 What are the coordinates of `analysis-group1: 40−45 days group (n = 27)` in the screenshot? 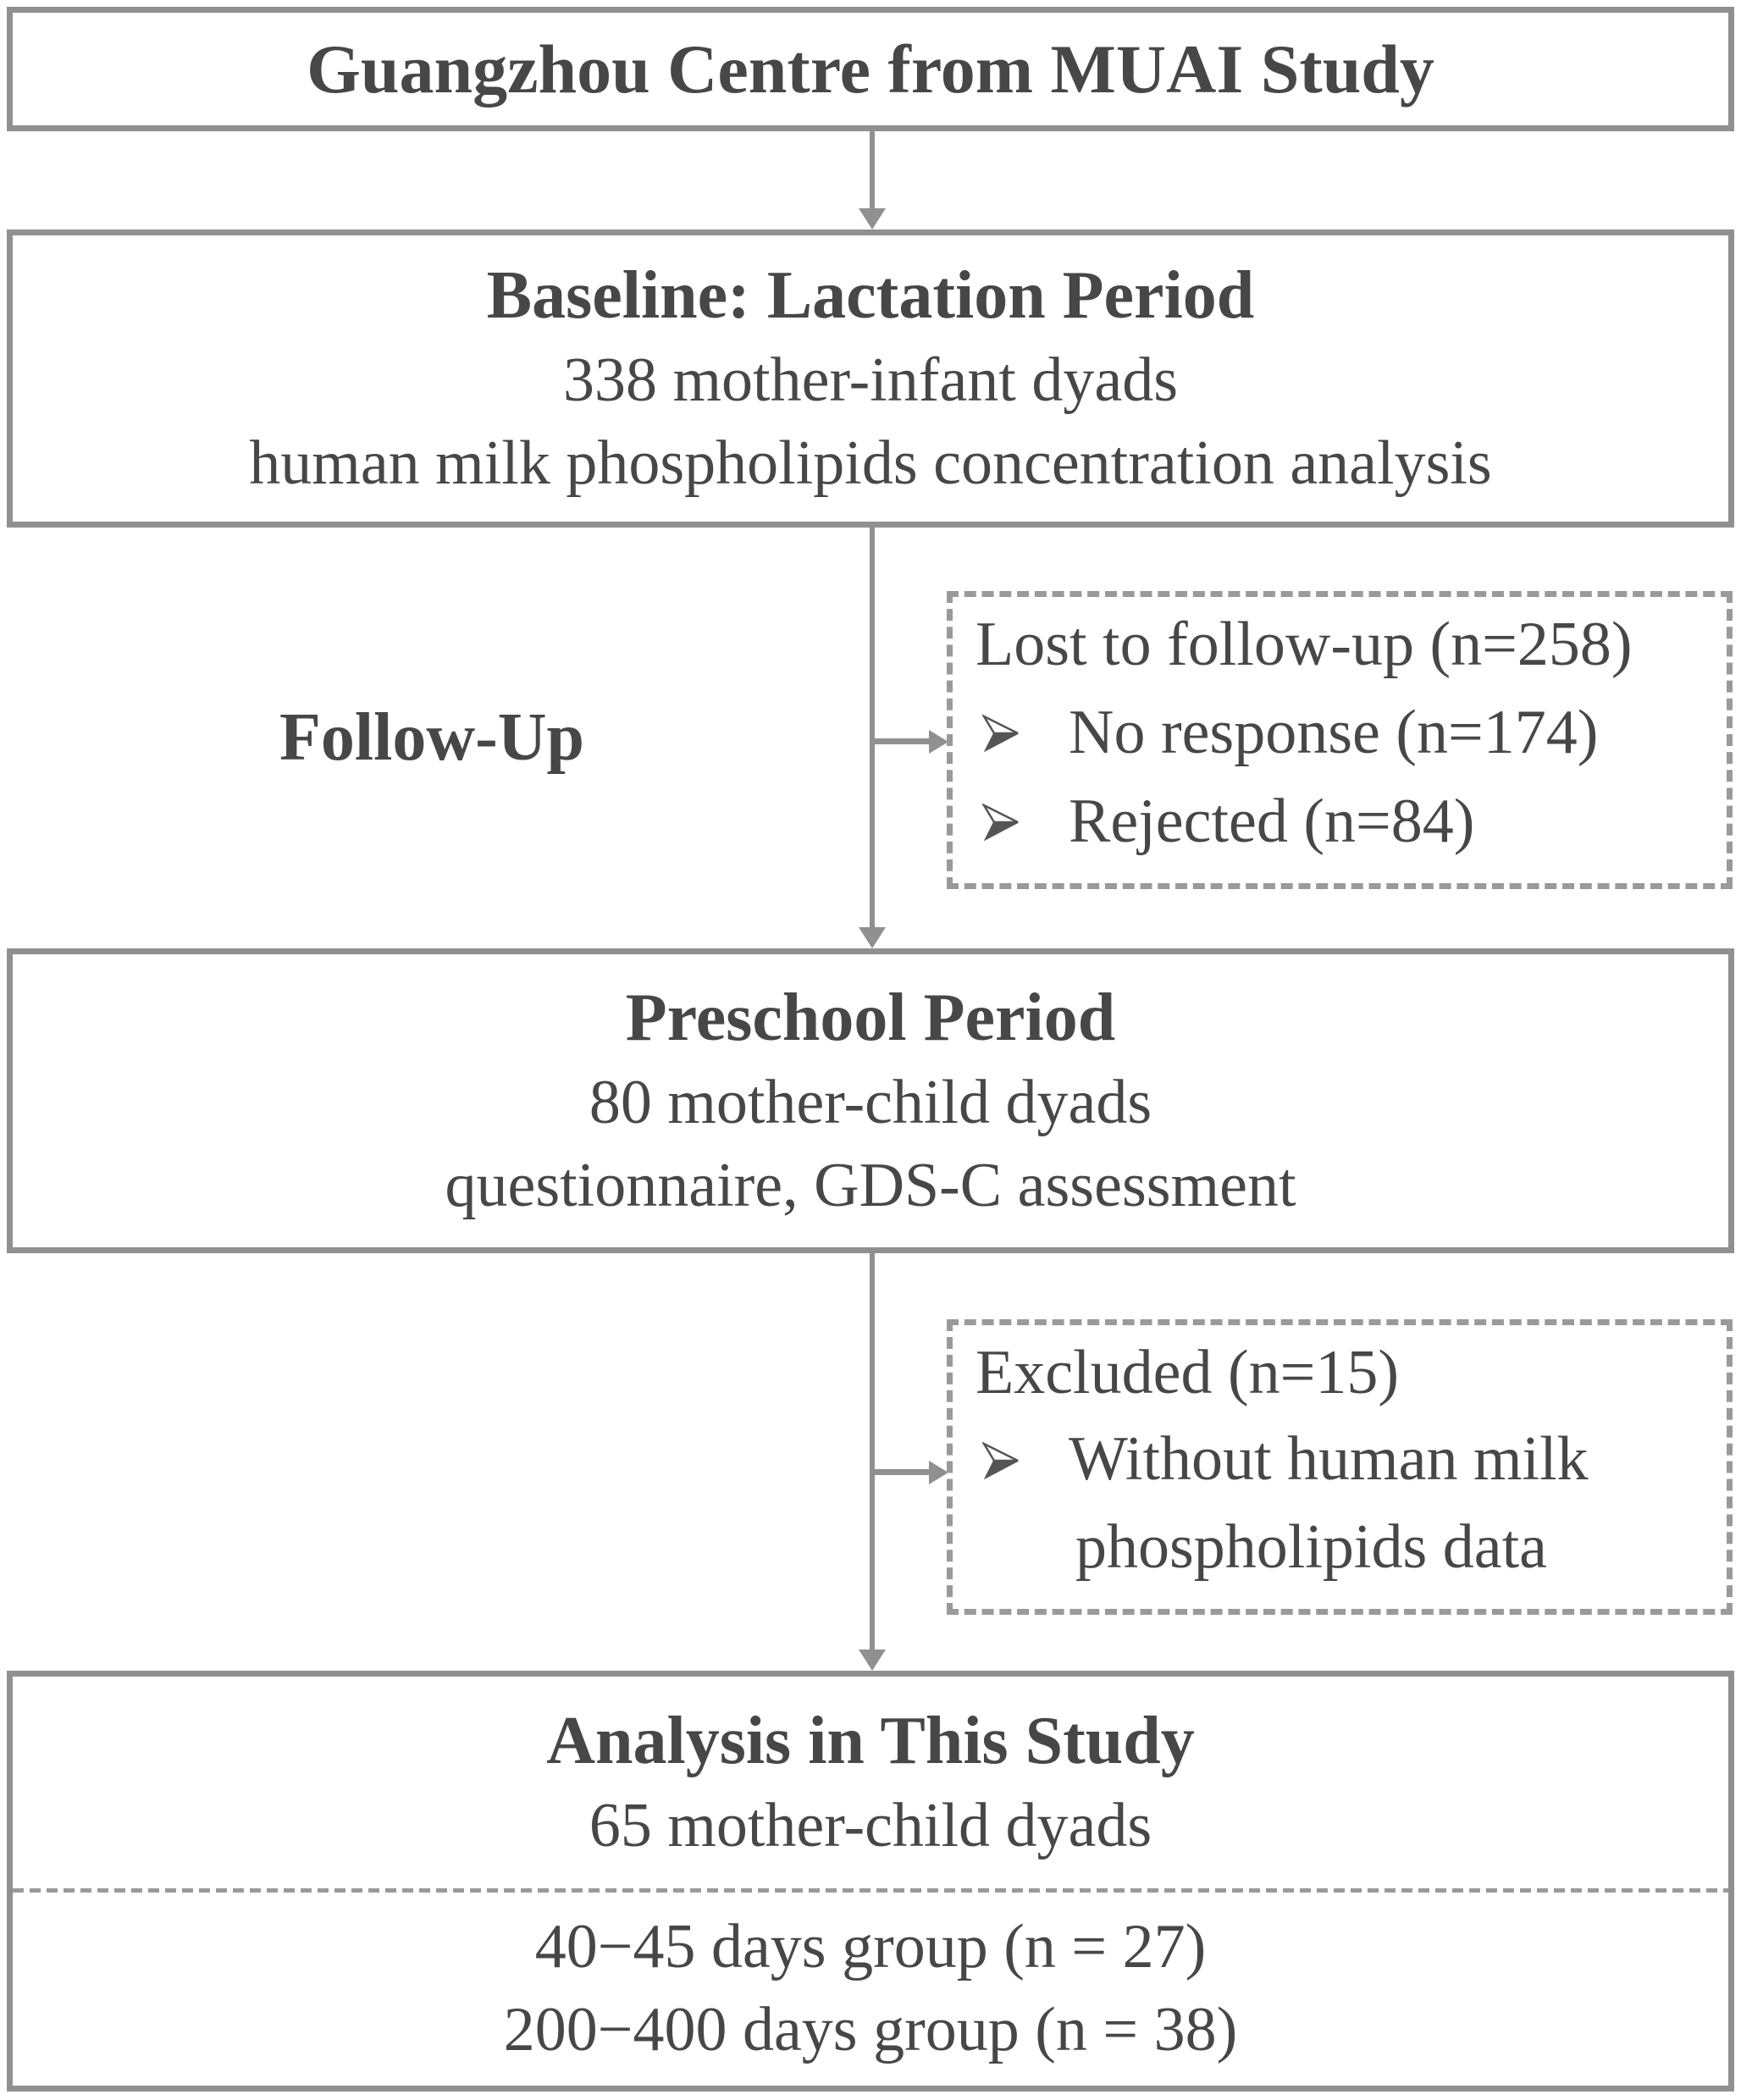 It's located at (870, 1947).